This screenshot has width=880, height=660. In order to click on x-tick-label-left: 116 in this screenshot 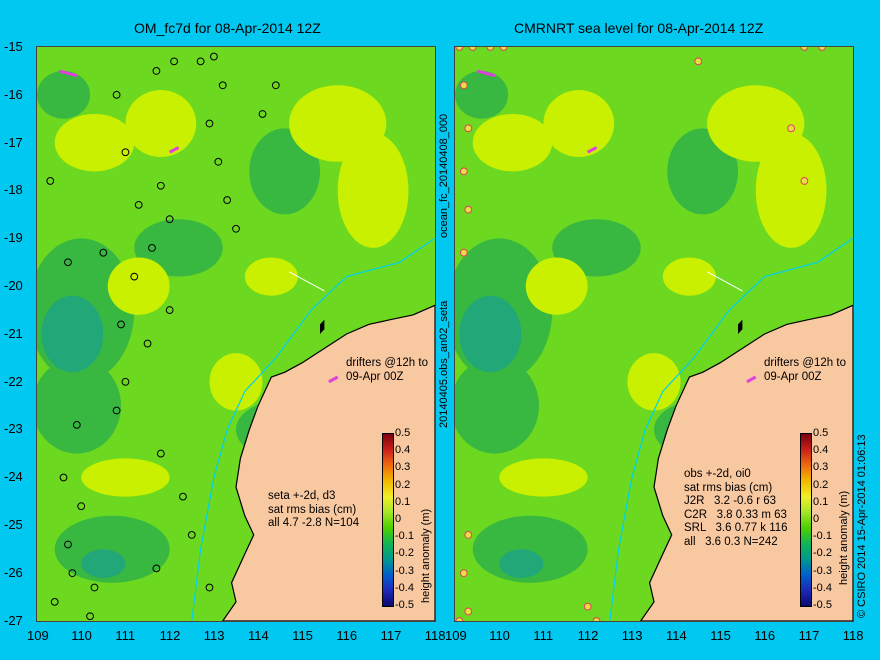, I will do `click(347, 635)`.